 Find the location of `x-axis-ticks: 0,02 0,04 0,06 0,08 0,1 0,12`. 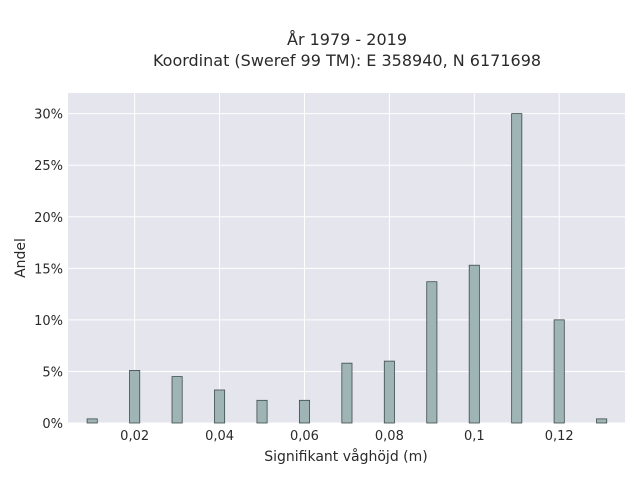

x-axis-ticks: 0,02 0,04 0,06 0,08 0,1 0,12 is located at coordinates (346, 436).